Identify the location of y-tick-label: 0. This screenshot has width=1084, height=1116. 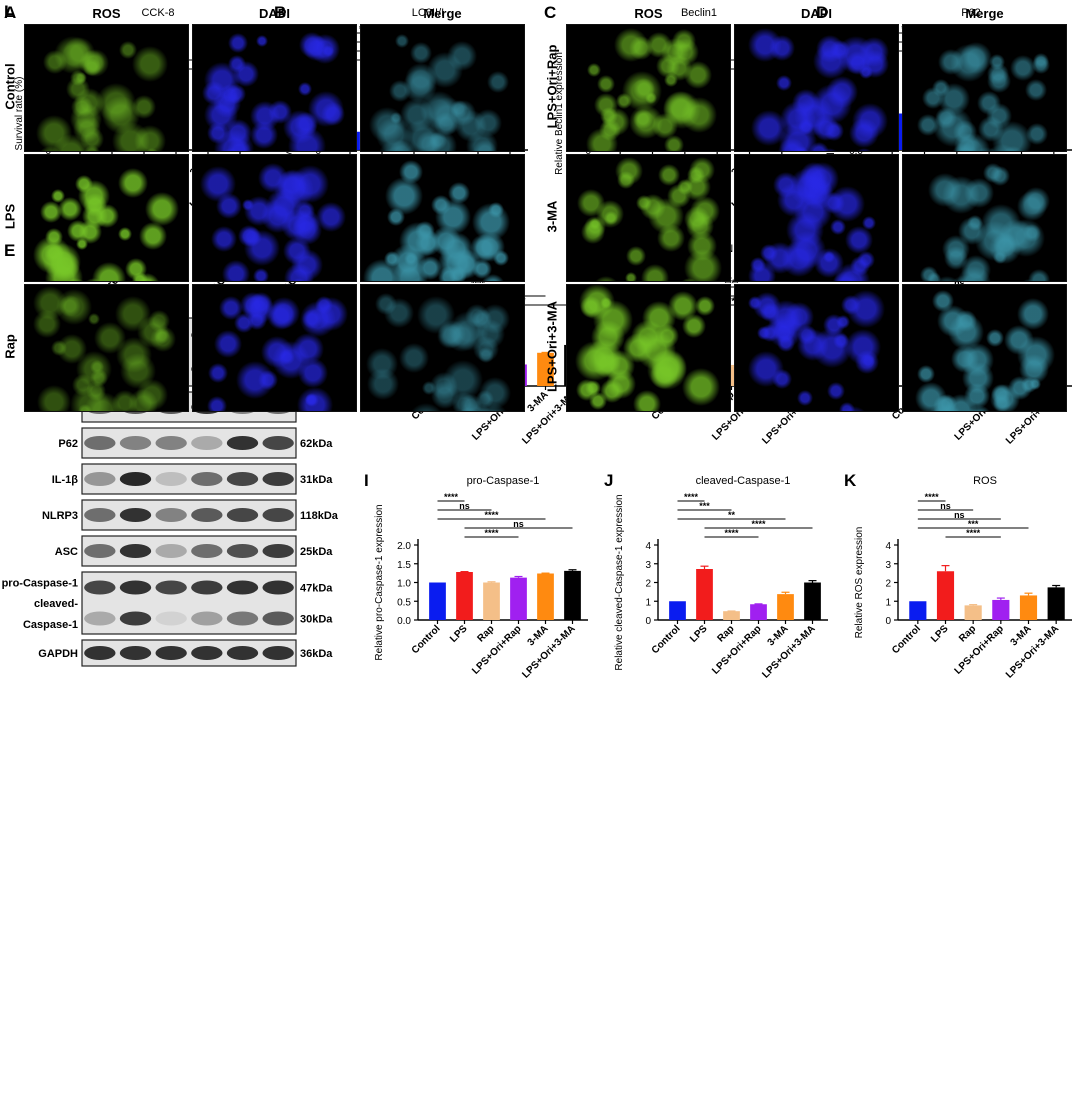
(648, 621).